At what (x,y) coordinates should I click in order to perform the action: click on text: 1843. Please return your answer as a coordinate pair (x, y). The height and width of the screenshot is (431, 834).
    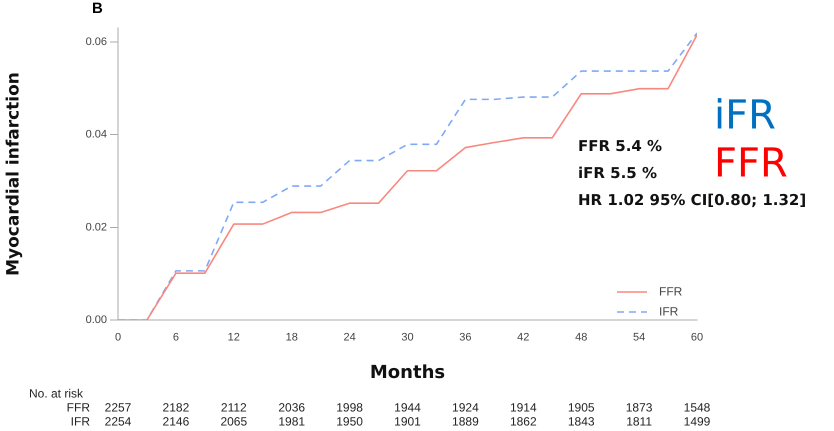
    Looking at the image, I should click on (581, 421).